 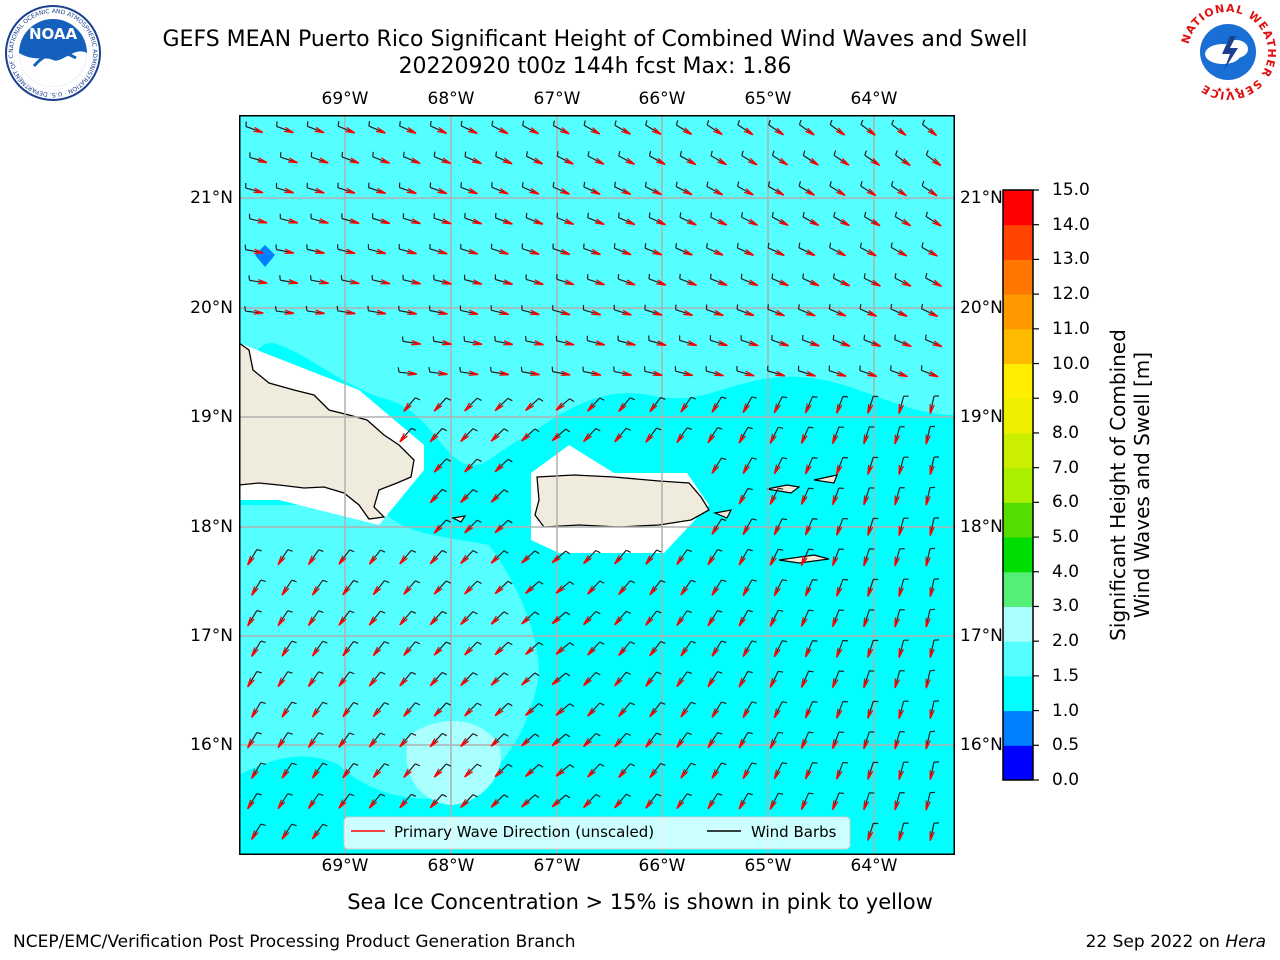 I want to click on colorbar-tick-label: 3.0, so click(x=1066, y=606).